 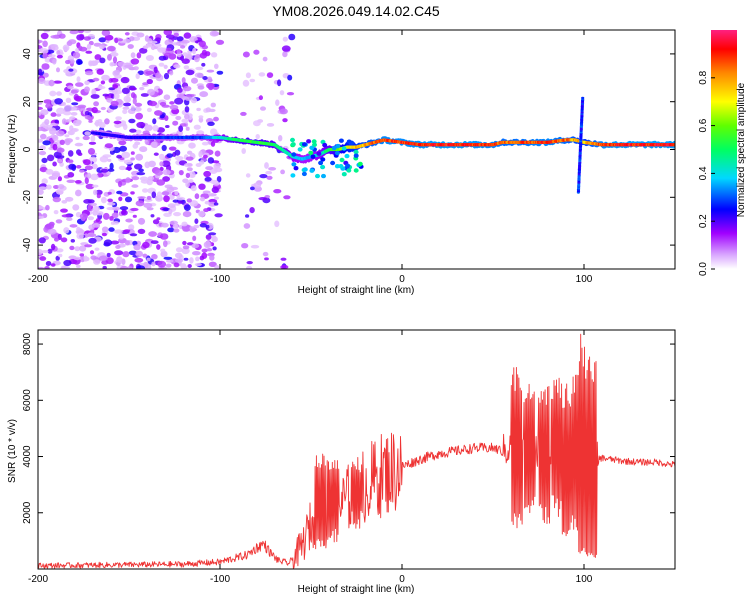 I want to click on x-tick-label: 100, so click(x=584, y=279).